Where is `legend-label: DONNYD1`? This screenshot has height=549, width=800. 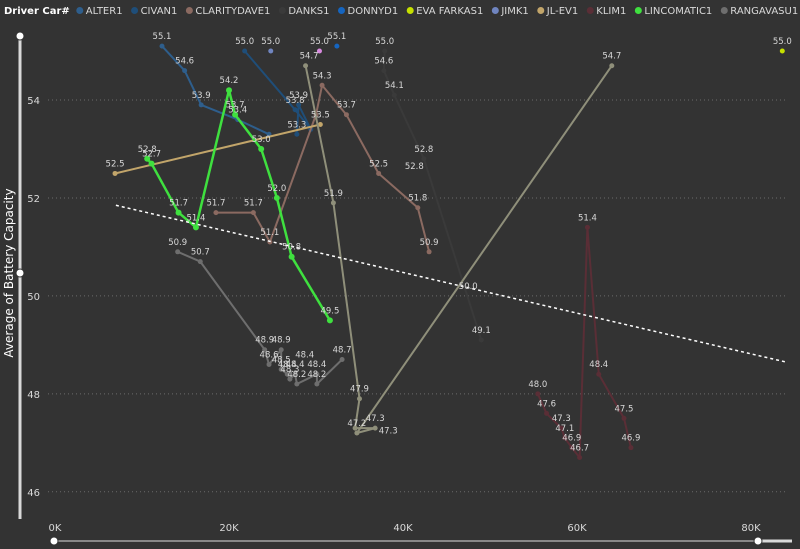
legend-label: DONNYD1 is located at coordinates (373, 11).